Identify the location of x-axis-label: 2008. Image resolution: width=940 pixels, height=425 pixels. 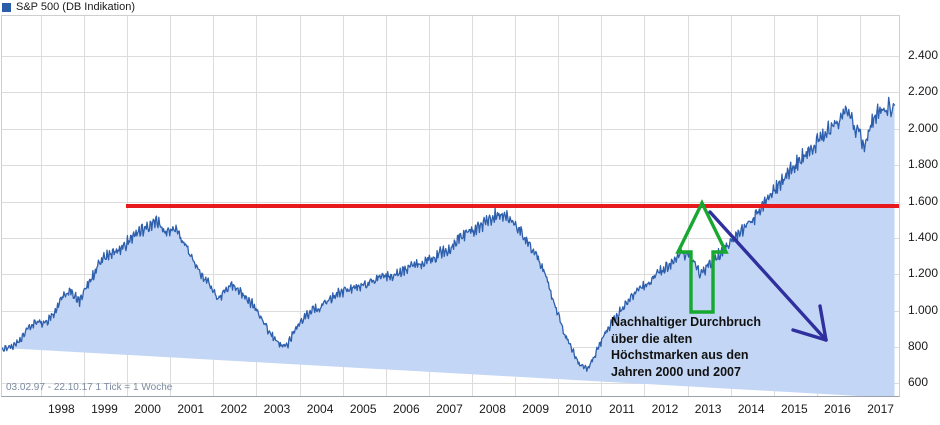
(492, 409).